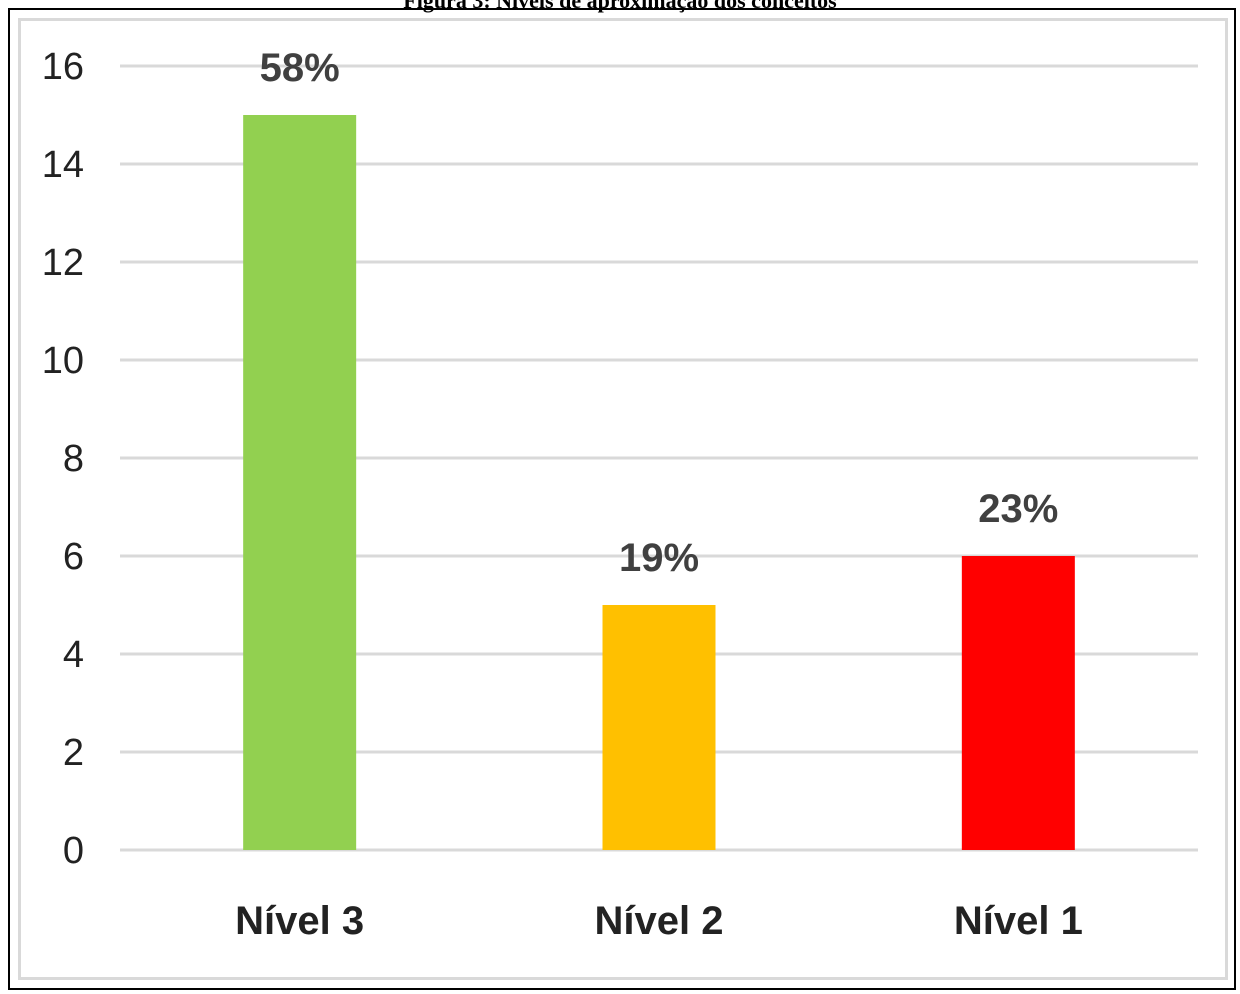 The image size is (1240, 994). I want to click on y-tick-label: 10, so click(63, 361).